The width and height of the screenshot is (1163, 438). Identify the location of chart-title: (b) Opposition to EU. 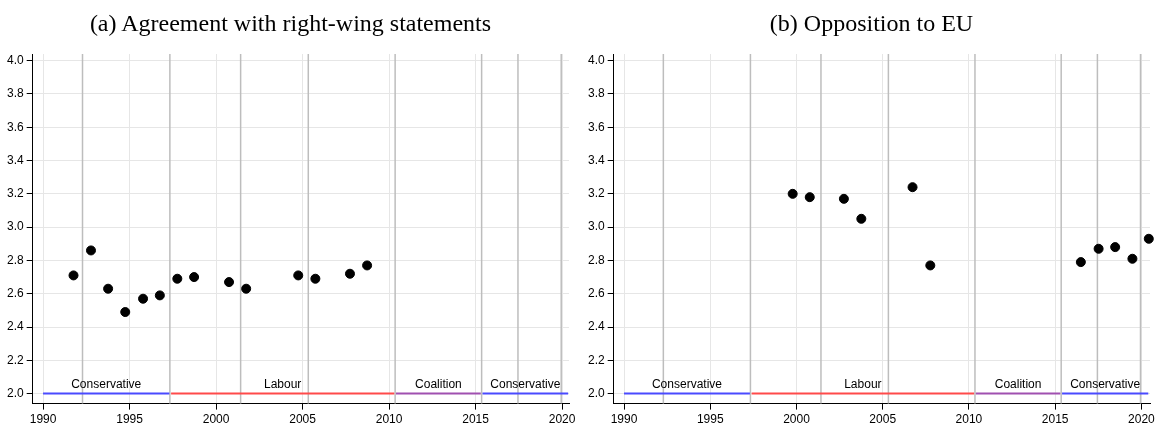
(871, 23).